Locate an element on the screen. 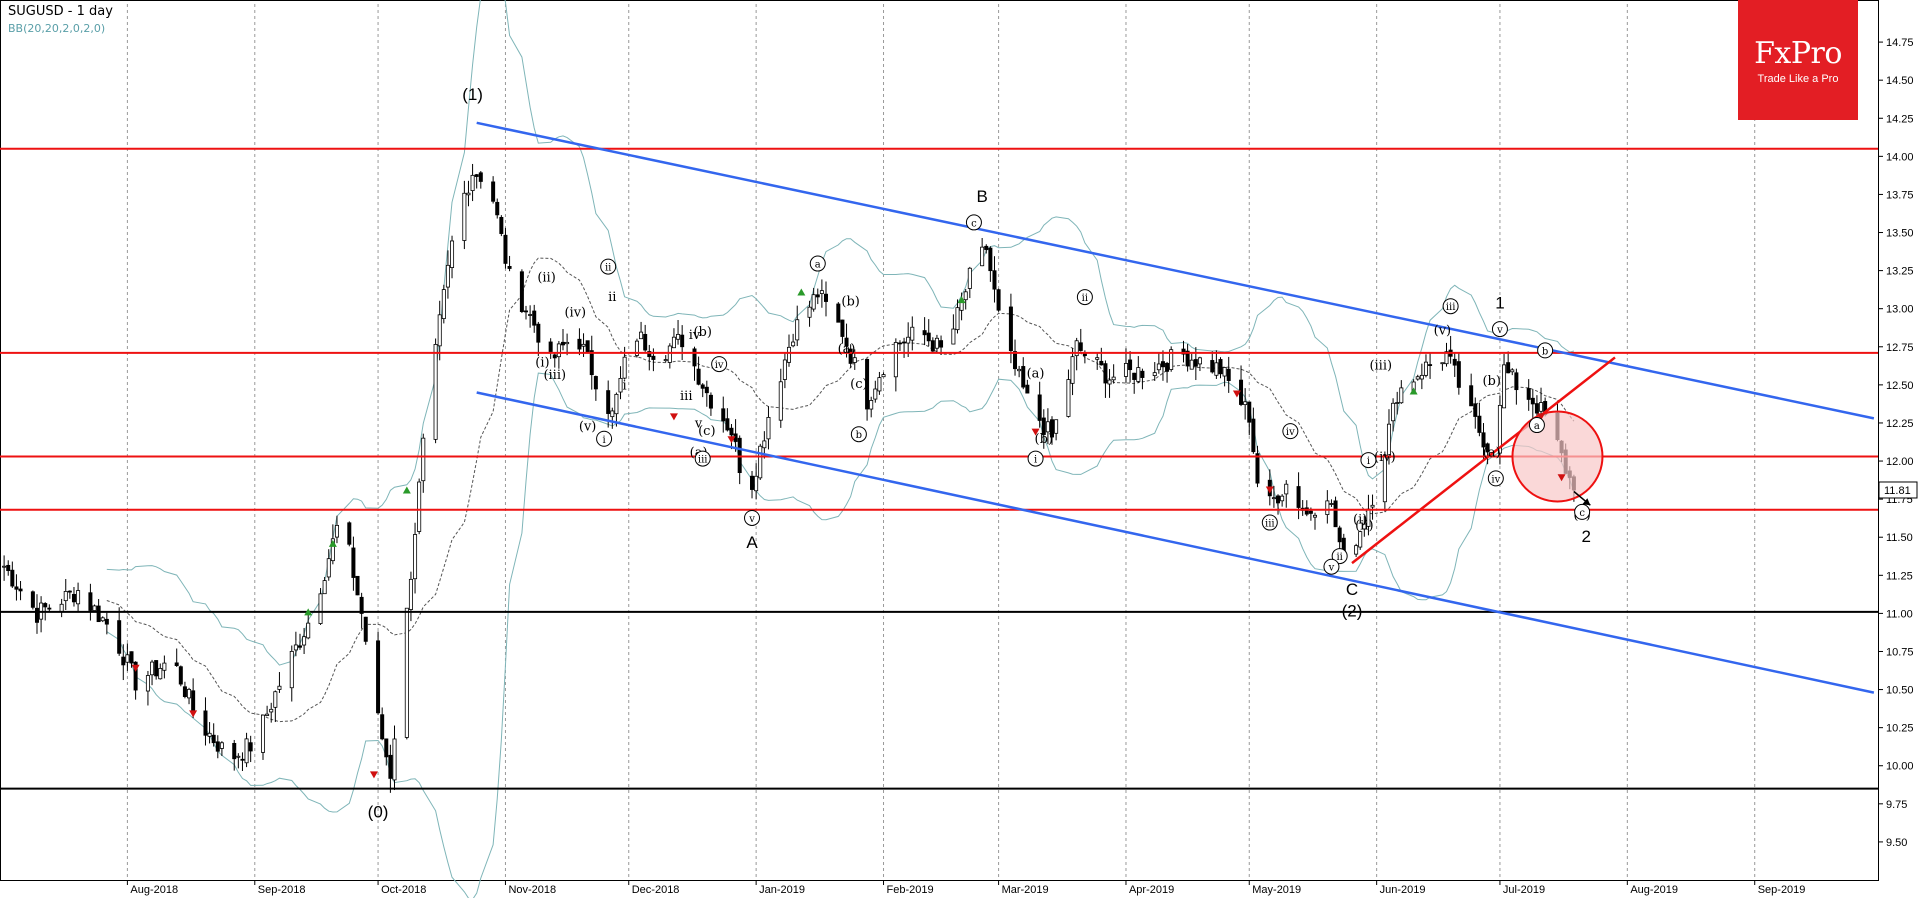 The width and height of the screenshot is (1918, 898). wave-circled-label: c is located at coordinates (1582, 513).